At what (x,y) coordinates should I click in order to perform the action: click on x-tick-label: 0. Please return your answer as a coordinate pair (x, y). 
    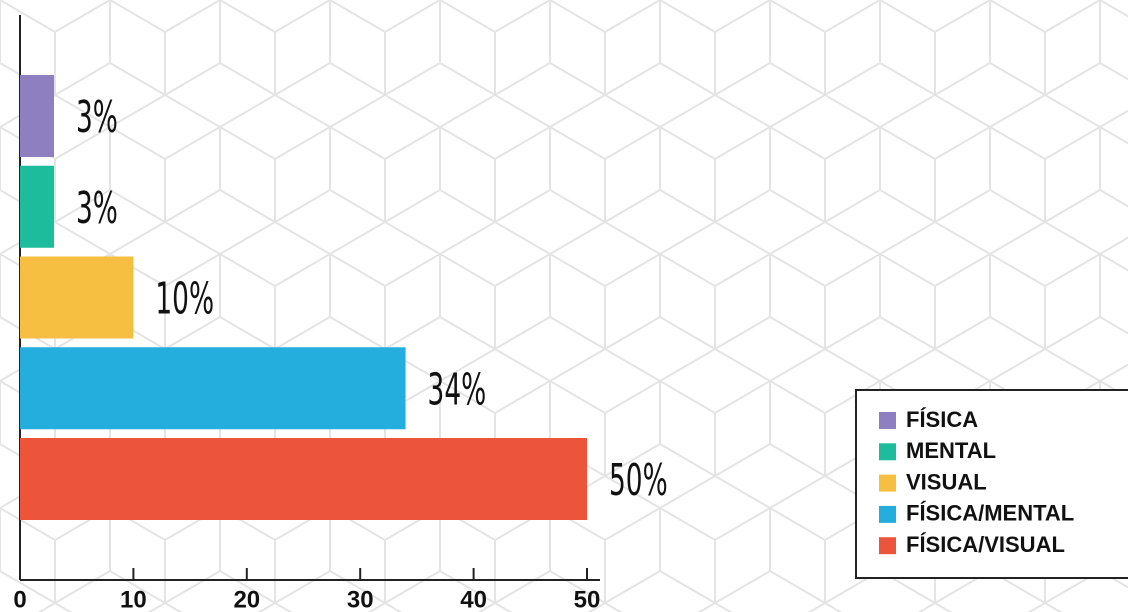
    Looking at the image, I should click on (19, 599).